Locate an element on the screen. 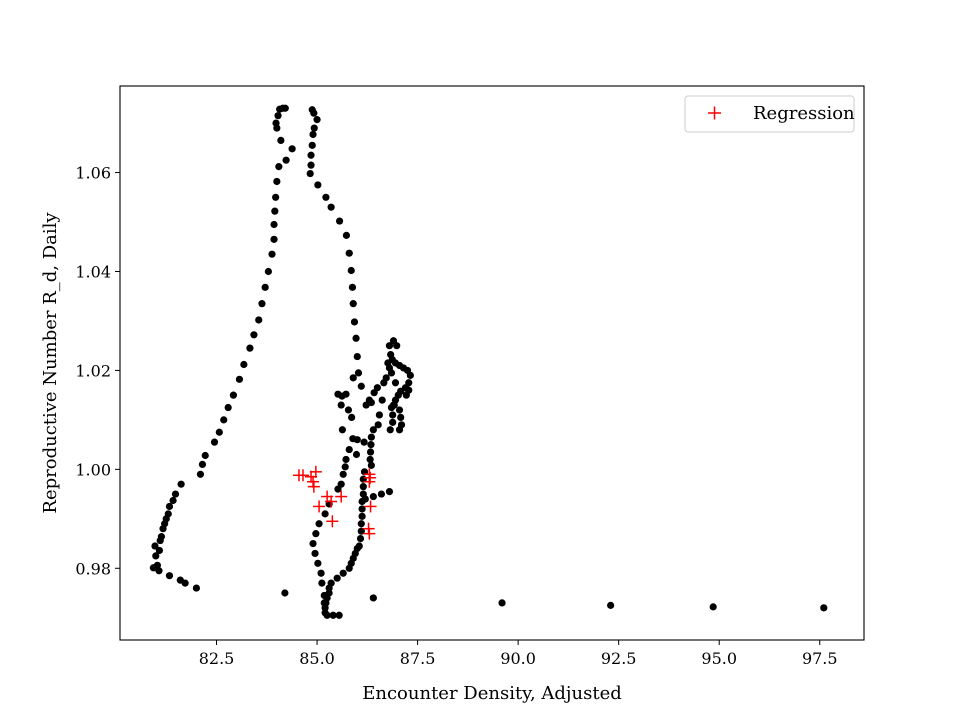 This screenshot has width=960, height=720. x-axis-label: Encounter Density, Adjusted is located at coordinates (492, 693).